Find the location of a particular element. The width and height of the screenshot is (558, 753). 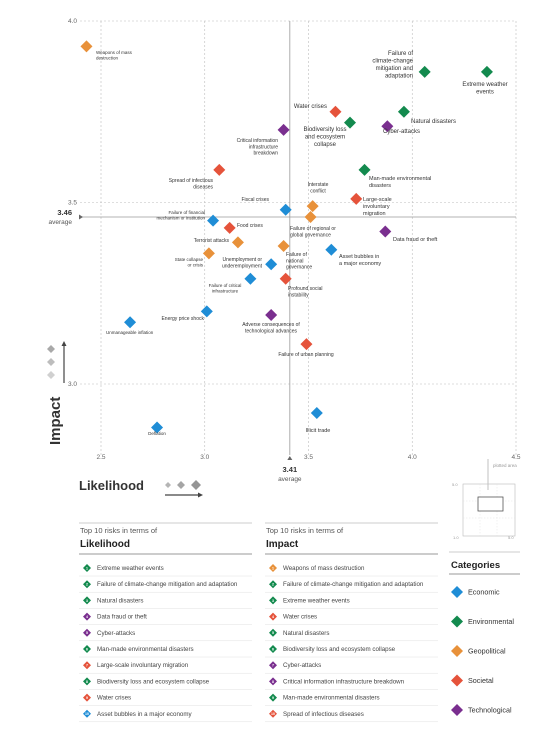

point-label: Cyber-attacks is located at coordinates (401, 132).